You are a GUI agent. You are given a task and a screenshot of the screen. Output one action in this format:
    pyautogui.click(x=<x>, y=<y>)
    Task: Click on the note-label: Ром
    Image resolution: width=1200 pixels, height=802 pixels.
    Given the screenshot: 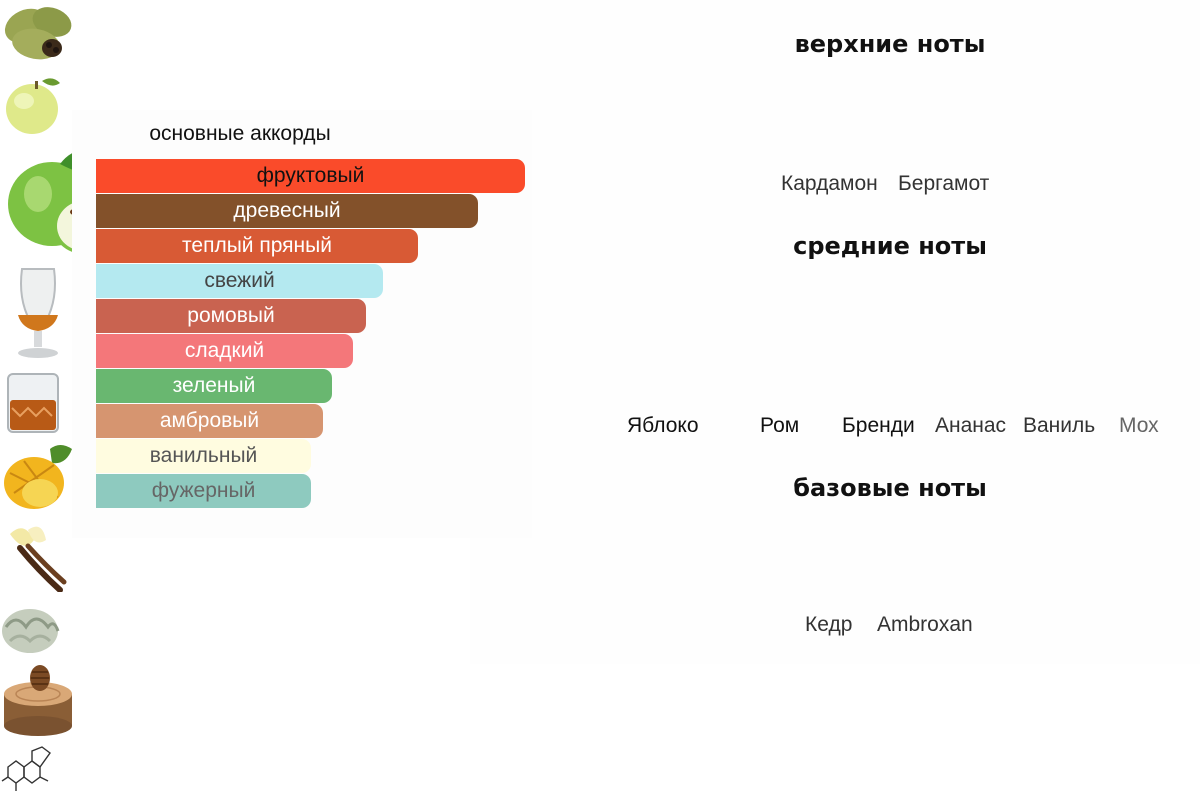 What is the action you would take?
    pyautogui.click(x=780, y=425)
    